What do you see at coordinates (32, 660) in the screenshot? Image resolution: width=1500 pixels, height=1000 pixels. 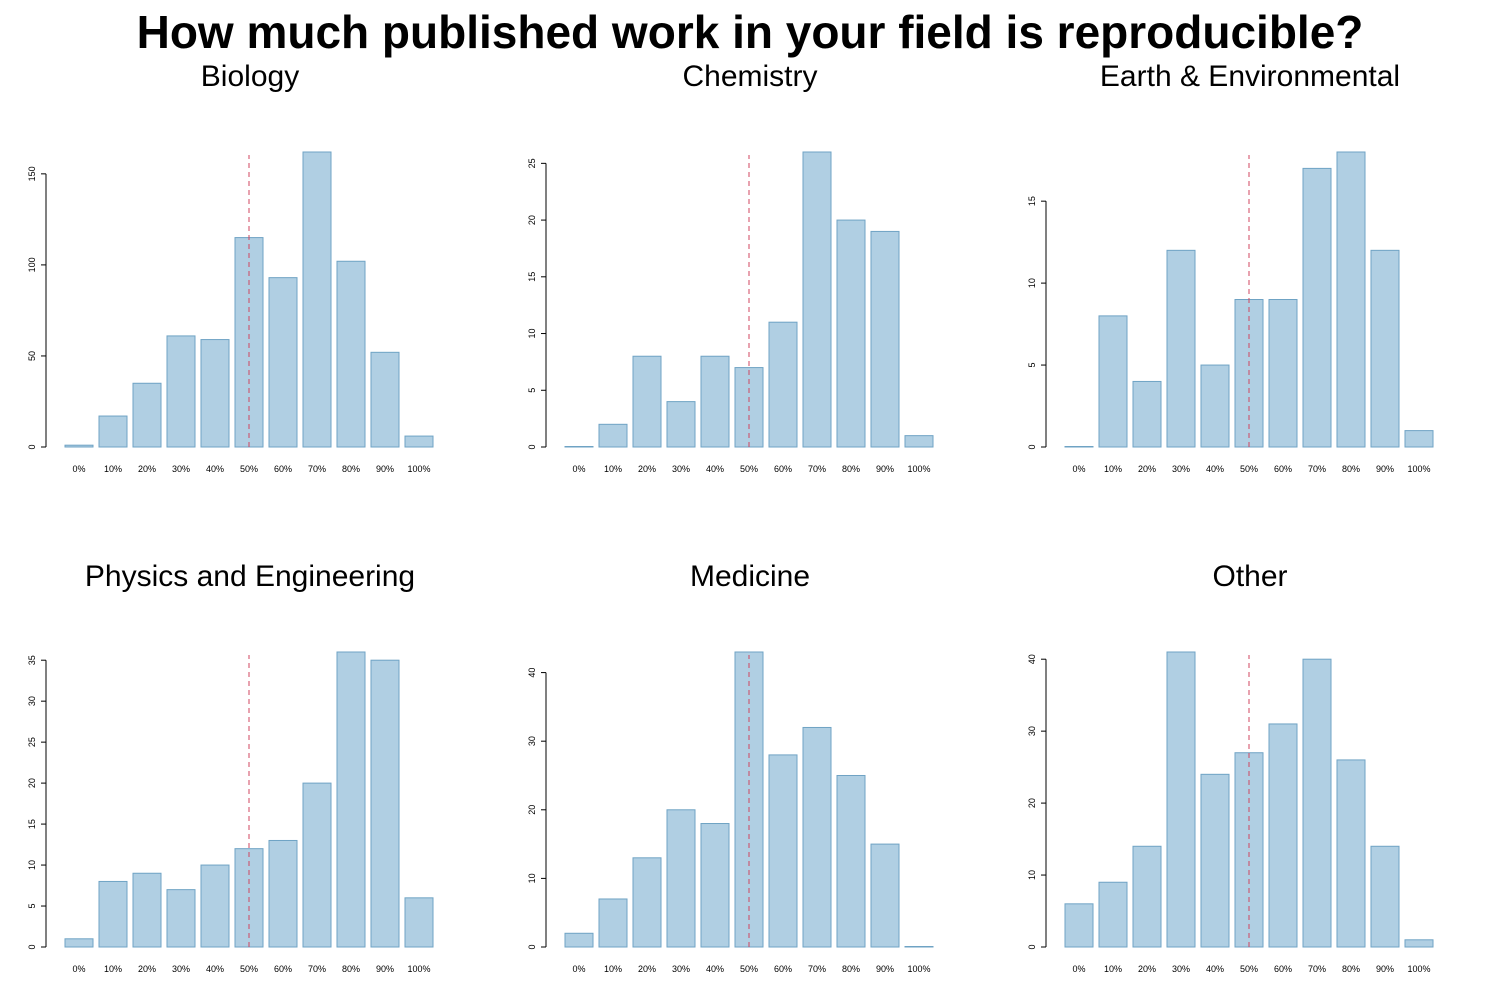 I see `y-tick-label-physics-engineering-7: 35` at bounding box center [32, 660].